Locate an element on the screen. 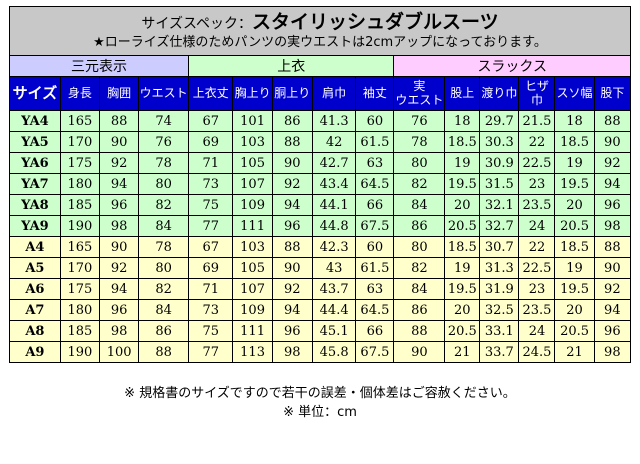 Image resolution: width=640 pixels, height=464 pixels. title-prefix: サイズスペック： is located at coordinates (196, 24).